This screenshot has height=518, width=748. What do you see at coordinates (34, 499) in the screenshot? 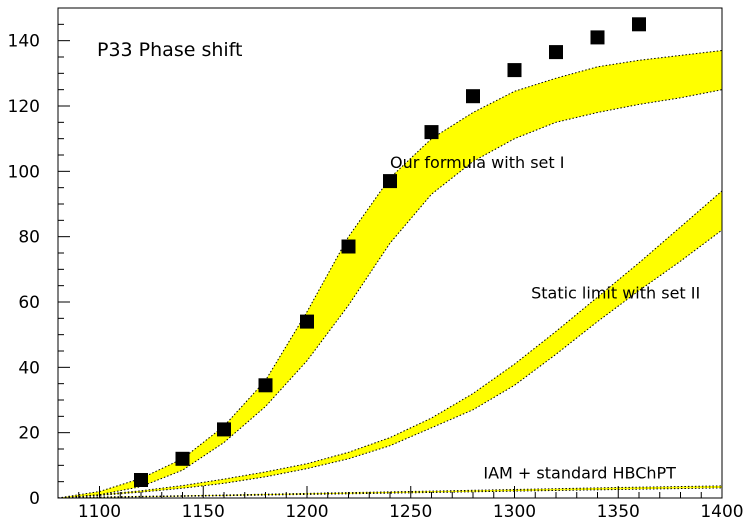
I see `y-tick-label: 0` at bounding box center [34, 499].